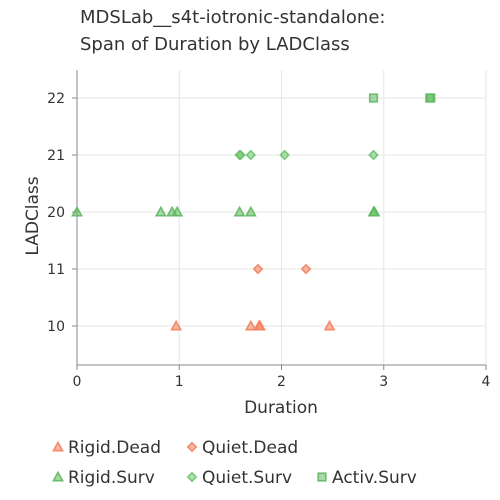 The image size is (500, 500). I want to click on y-tick-label: 21, so click(56, 156).